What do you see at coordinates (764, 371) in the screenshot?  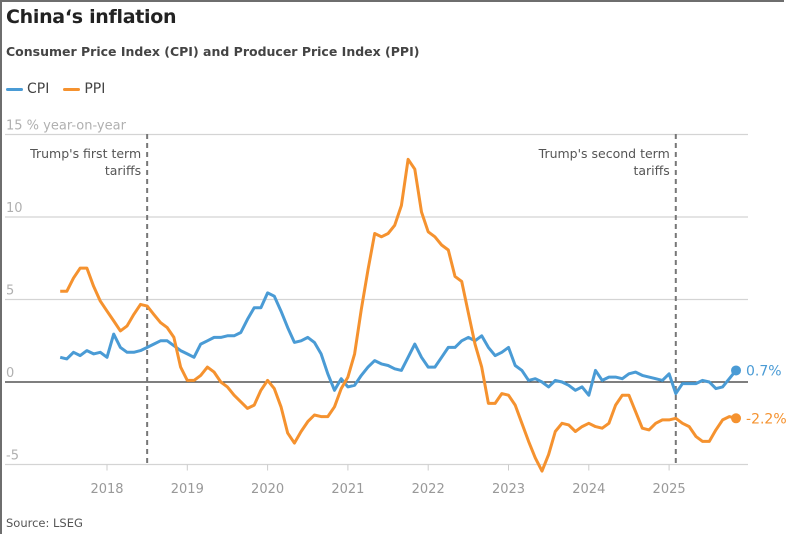 I see `end-label-cpi: 0.7%` at bounding box center [764, 371].